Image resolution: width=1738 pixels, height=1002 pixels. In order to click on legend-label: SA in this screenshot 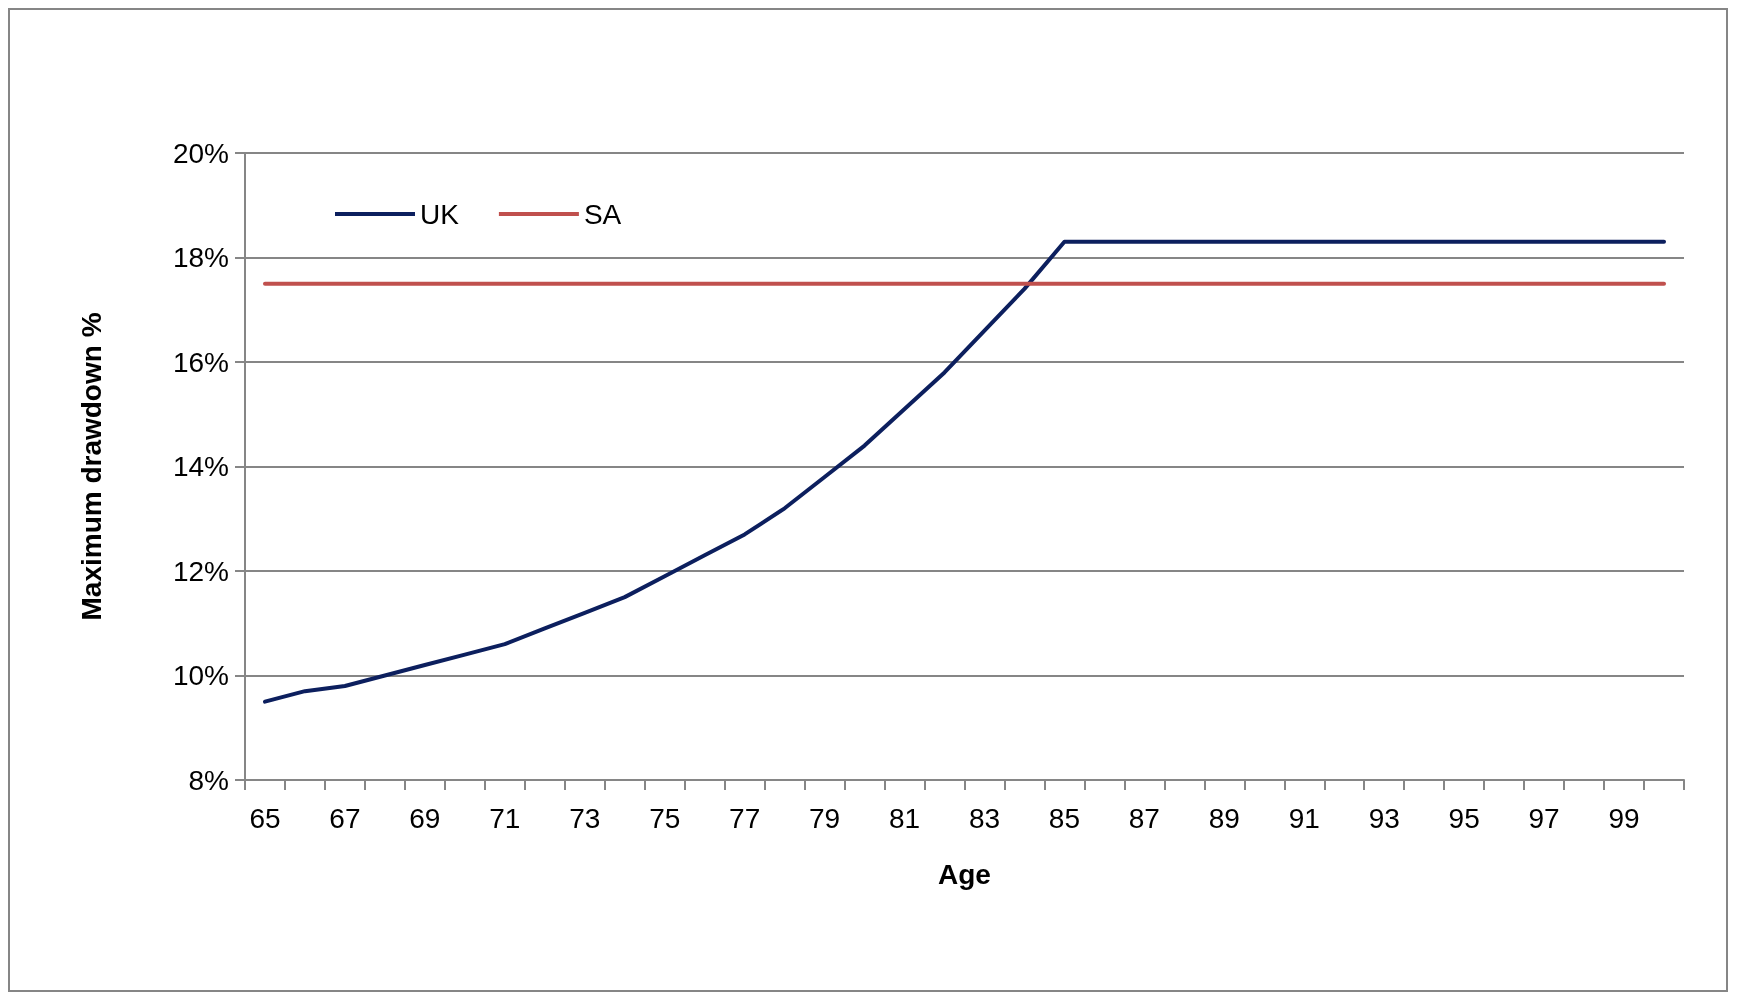, I will do `click(602, 214)`.